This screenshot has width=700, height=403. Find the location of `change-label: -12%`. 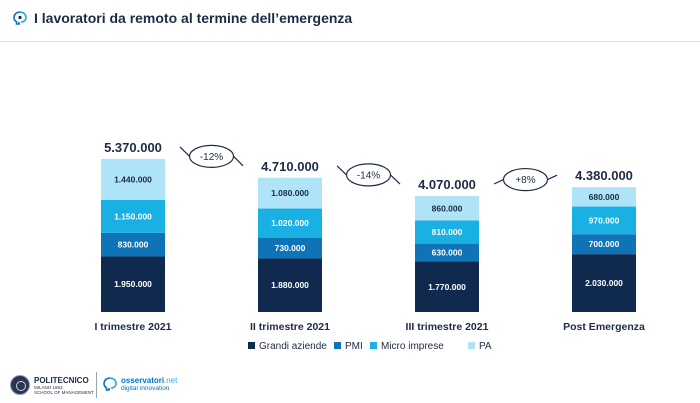

change-label: -12% is located at coordinates (211, 157).